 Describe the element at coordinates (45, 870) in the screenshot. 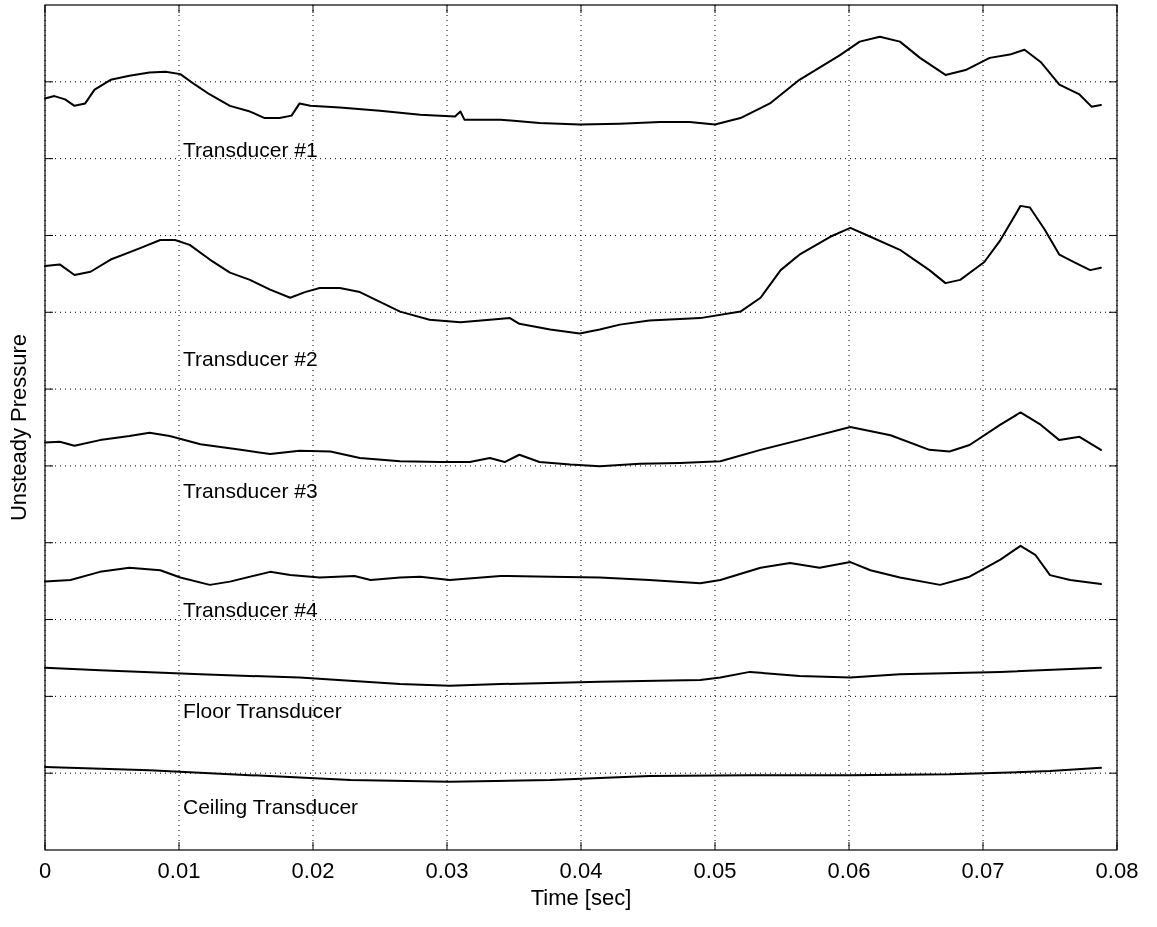

I see `x-tick-label: 0` at that location.